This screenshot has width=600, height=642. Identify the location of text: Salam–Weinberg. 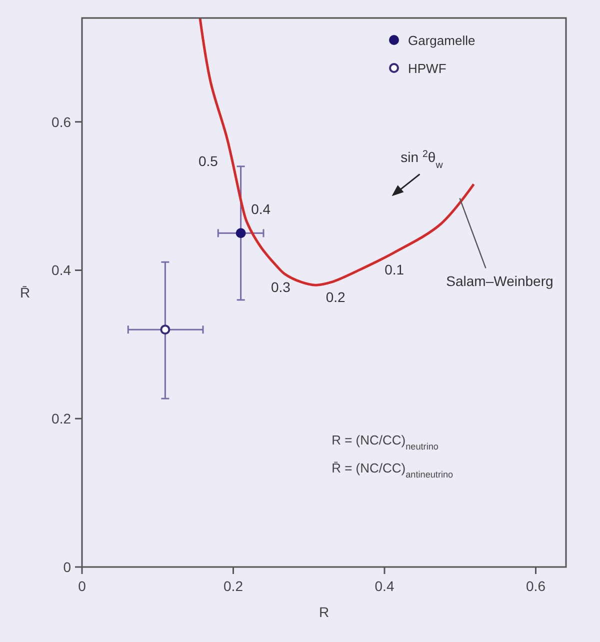
(500, 281).